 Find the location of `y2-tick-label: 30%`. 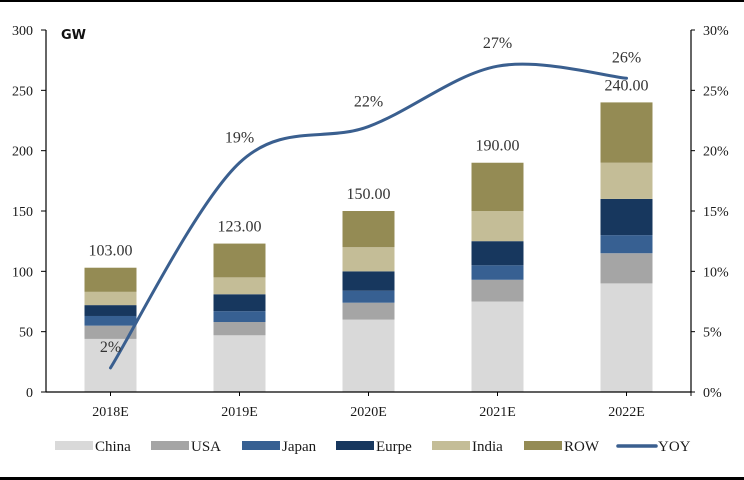

y2-tick-label: 30% is located at coordinates (716, 31).